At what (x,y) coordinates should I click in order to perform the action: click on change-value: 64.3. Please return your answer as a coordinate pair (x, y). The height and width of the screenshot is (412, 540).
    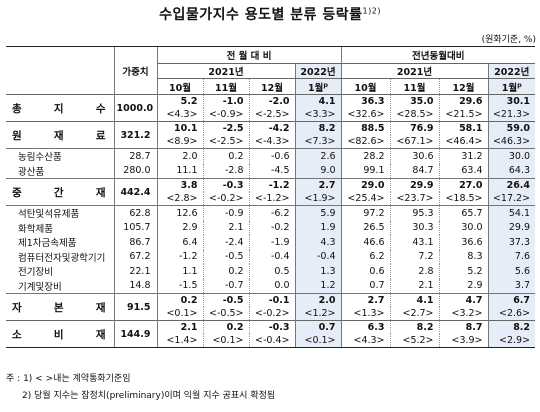
    Looking at the image, I should click on (511, 171).